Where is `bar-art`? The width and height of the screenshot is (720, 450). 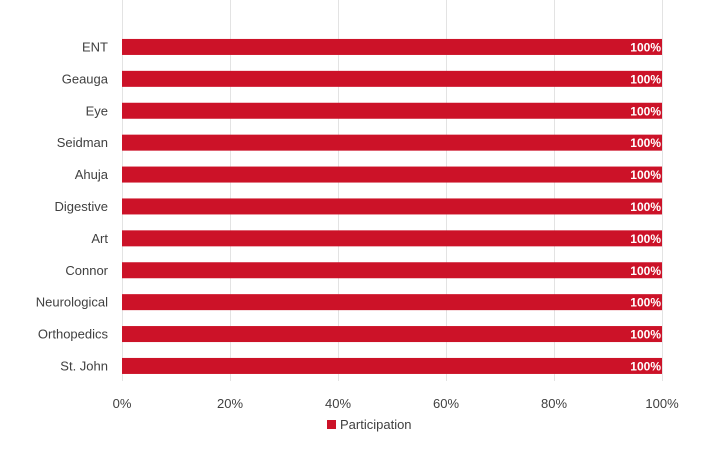
bar-art is located at coordinates (392, 238).